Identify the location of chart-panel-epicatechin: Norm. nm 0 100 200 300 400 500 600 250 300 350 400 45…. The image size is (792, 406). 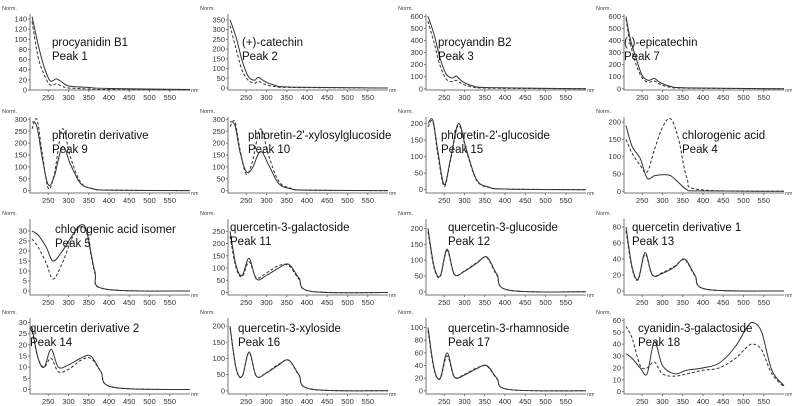
(694, 54).